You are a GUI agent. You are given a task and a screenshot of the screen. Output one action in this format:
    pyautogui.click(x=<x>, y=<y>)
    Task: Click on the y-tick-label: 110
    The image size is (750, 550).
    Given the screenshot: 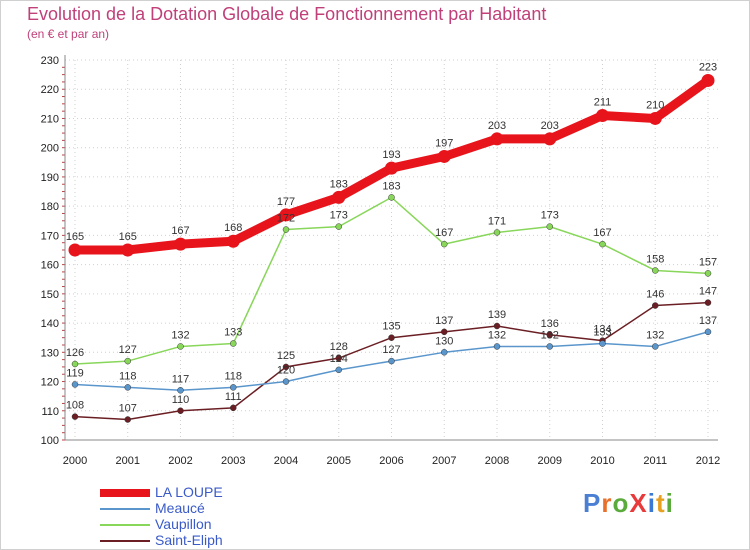 What is the action you would take?
    pyautogui.click(x=50, y=412)
    